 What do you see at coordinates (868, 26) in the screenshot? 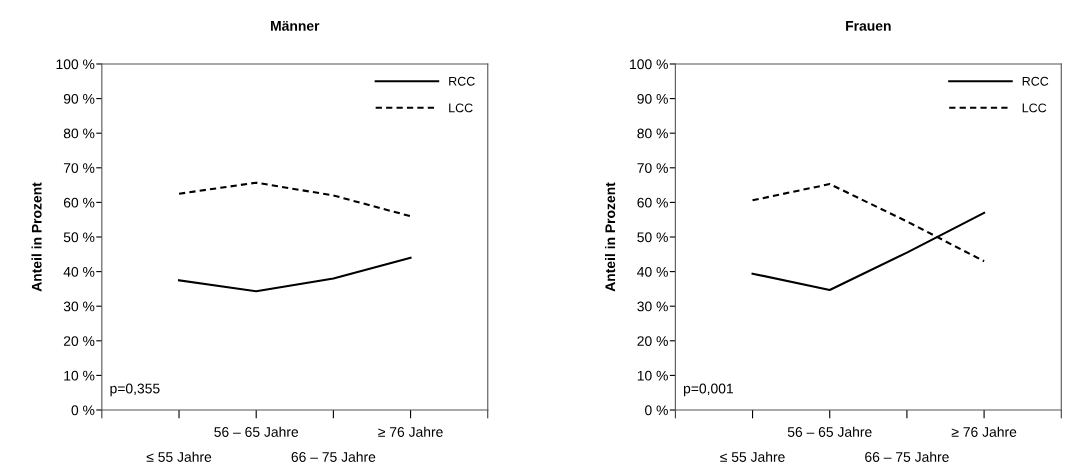
I see `chart-title: Frauen` at bounding box center [868, 26].